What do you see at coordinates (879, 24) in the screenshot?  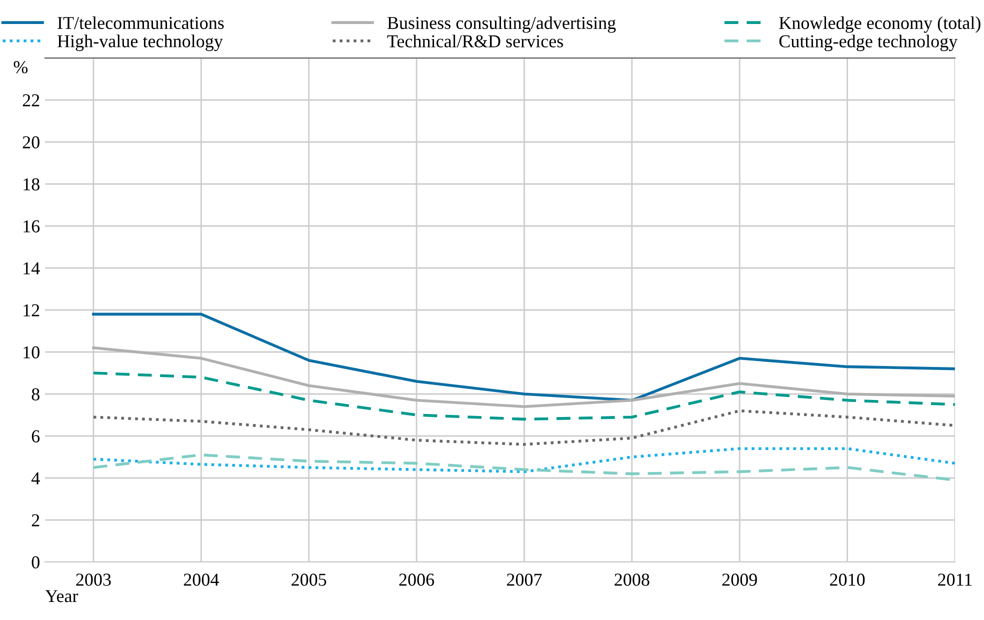 I see `legend-label: Knowledge economy (total)` at bounding box center [879, 24].